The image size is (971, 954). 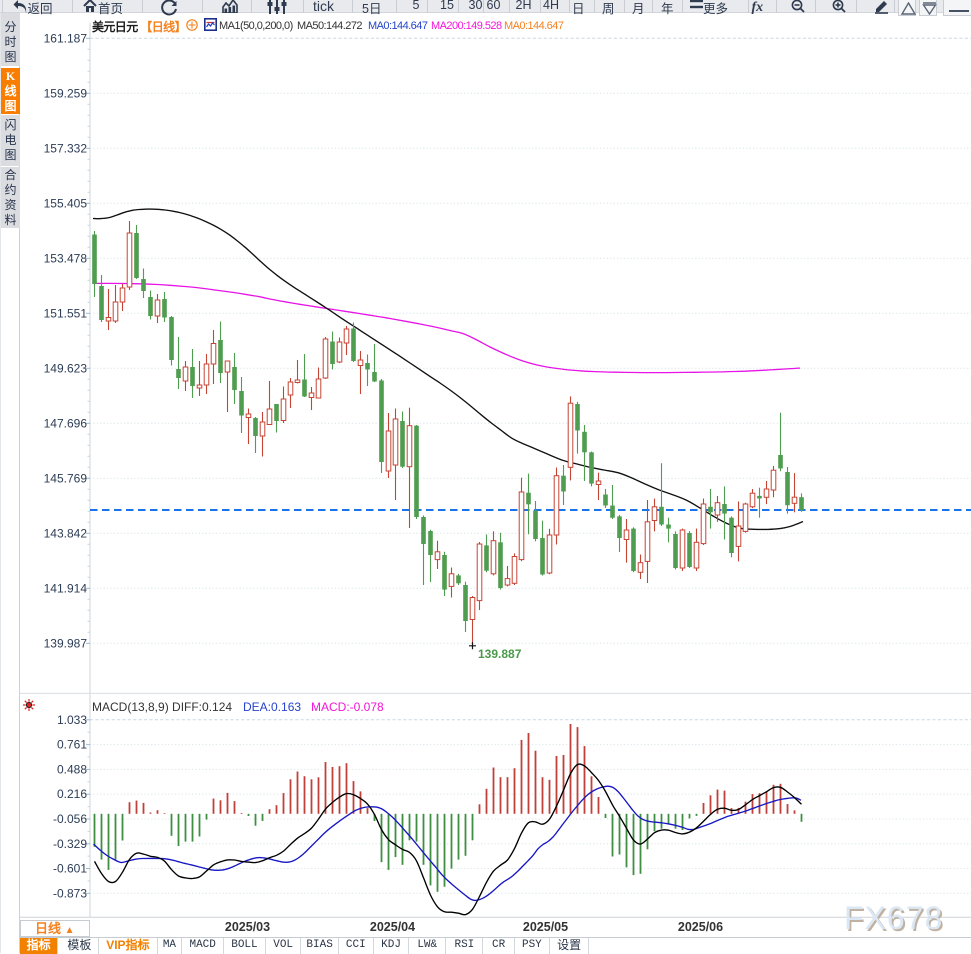 I want to click on svg-text: 155.405, so click(x=66, y=203).